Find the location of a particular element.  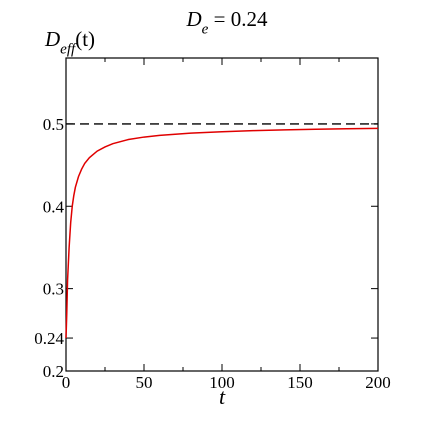

y-tick-label: 0.2 is located at coordinates (53, 371).